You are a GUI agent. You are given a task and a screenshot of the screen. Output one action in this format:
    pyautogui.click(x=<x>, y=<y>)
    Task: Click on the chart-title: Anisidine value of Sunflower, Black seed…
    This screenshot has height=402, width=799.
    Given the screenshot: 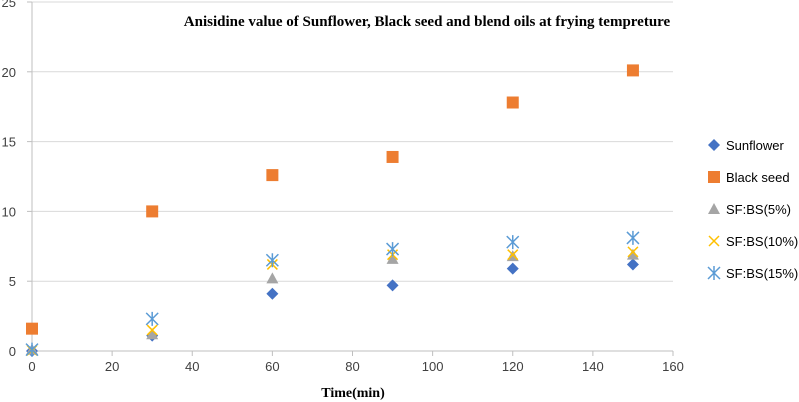 What is the action you would take?
    pyautogui.click(x=427, y=22)
    